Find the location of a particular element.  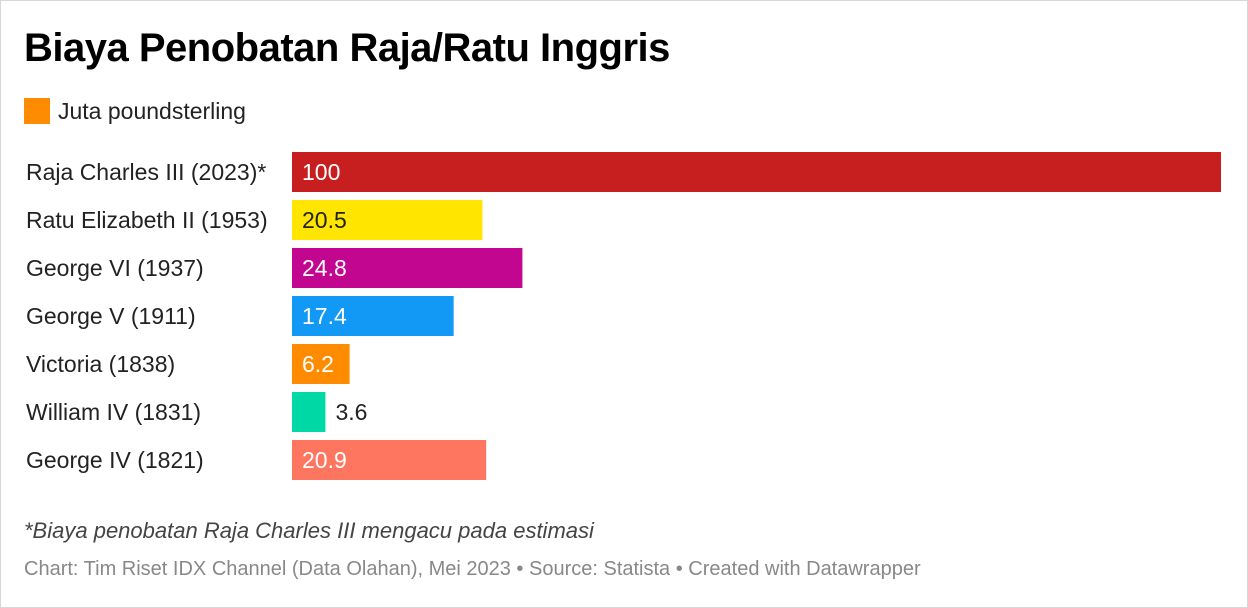

value-label: 20.9 is located at coordinates (324, 460).